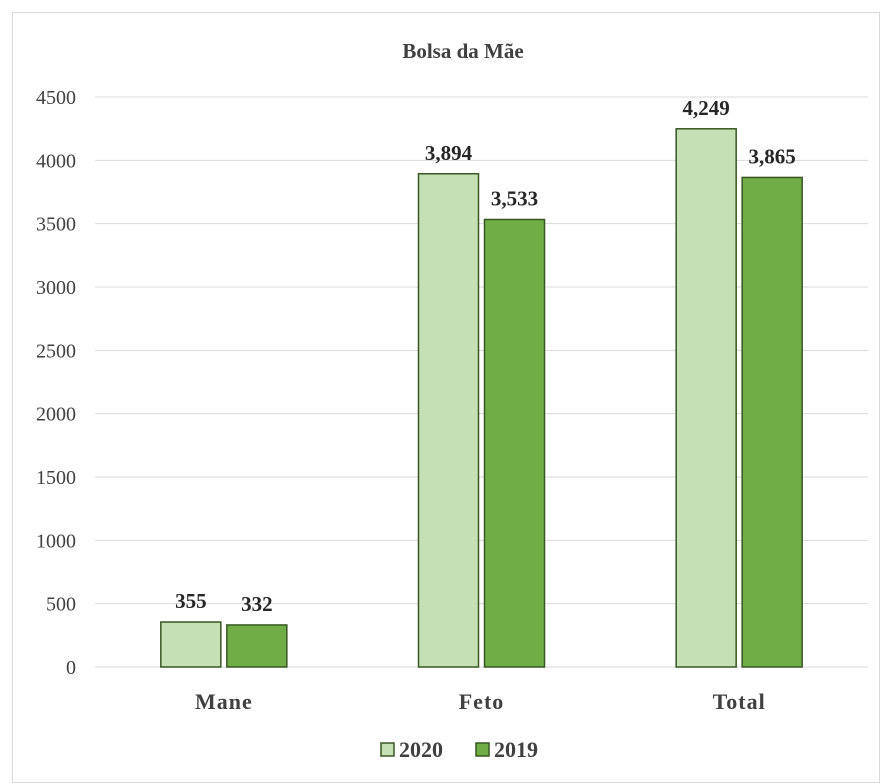 The image size is (893, 783). What do you see at coordinates (61, 605) in the screenshot?
I see `y-tick-label: 500` at bounding box center [61, 605].